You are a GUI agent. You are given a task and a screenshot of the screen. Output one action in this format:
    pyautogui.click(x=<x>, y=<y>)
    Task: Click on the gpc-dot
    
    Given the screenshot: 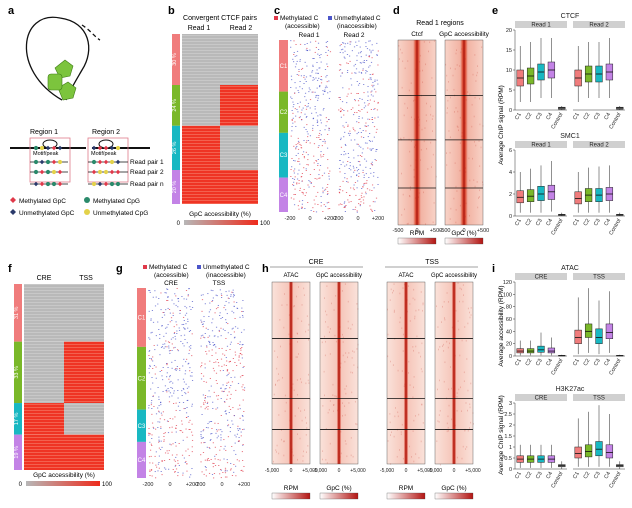 What is the action you would take?
    pyautogui.click(x=106, y=184)
    